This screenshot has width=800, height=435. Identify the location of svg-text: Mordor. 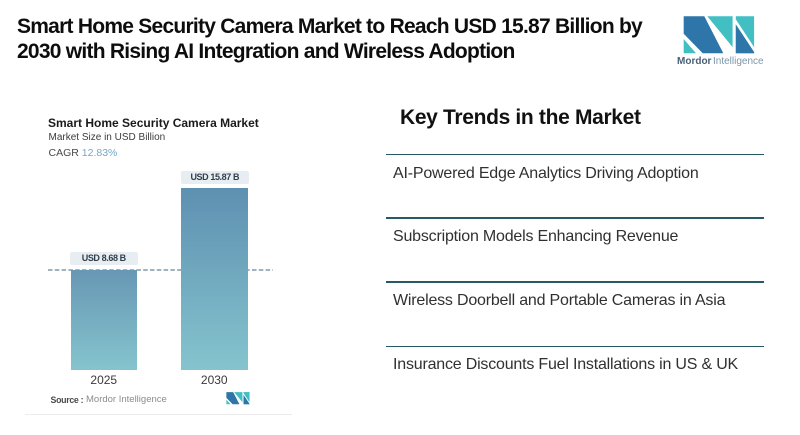
(694, 61).